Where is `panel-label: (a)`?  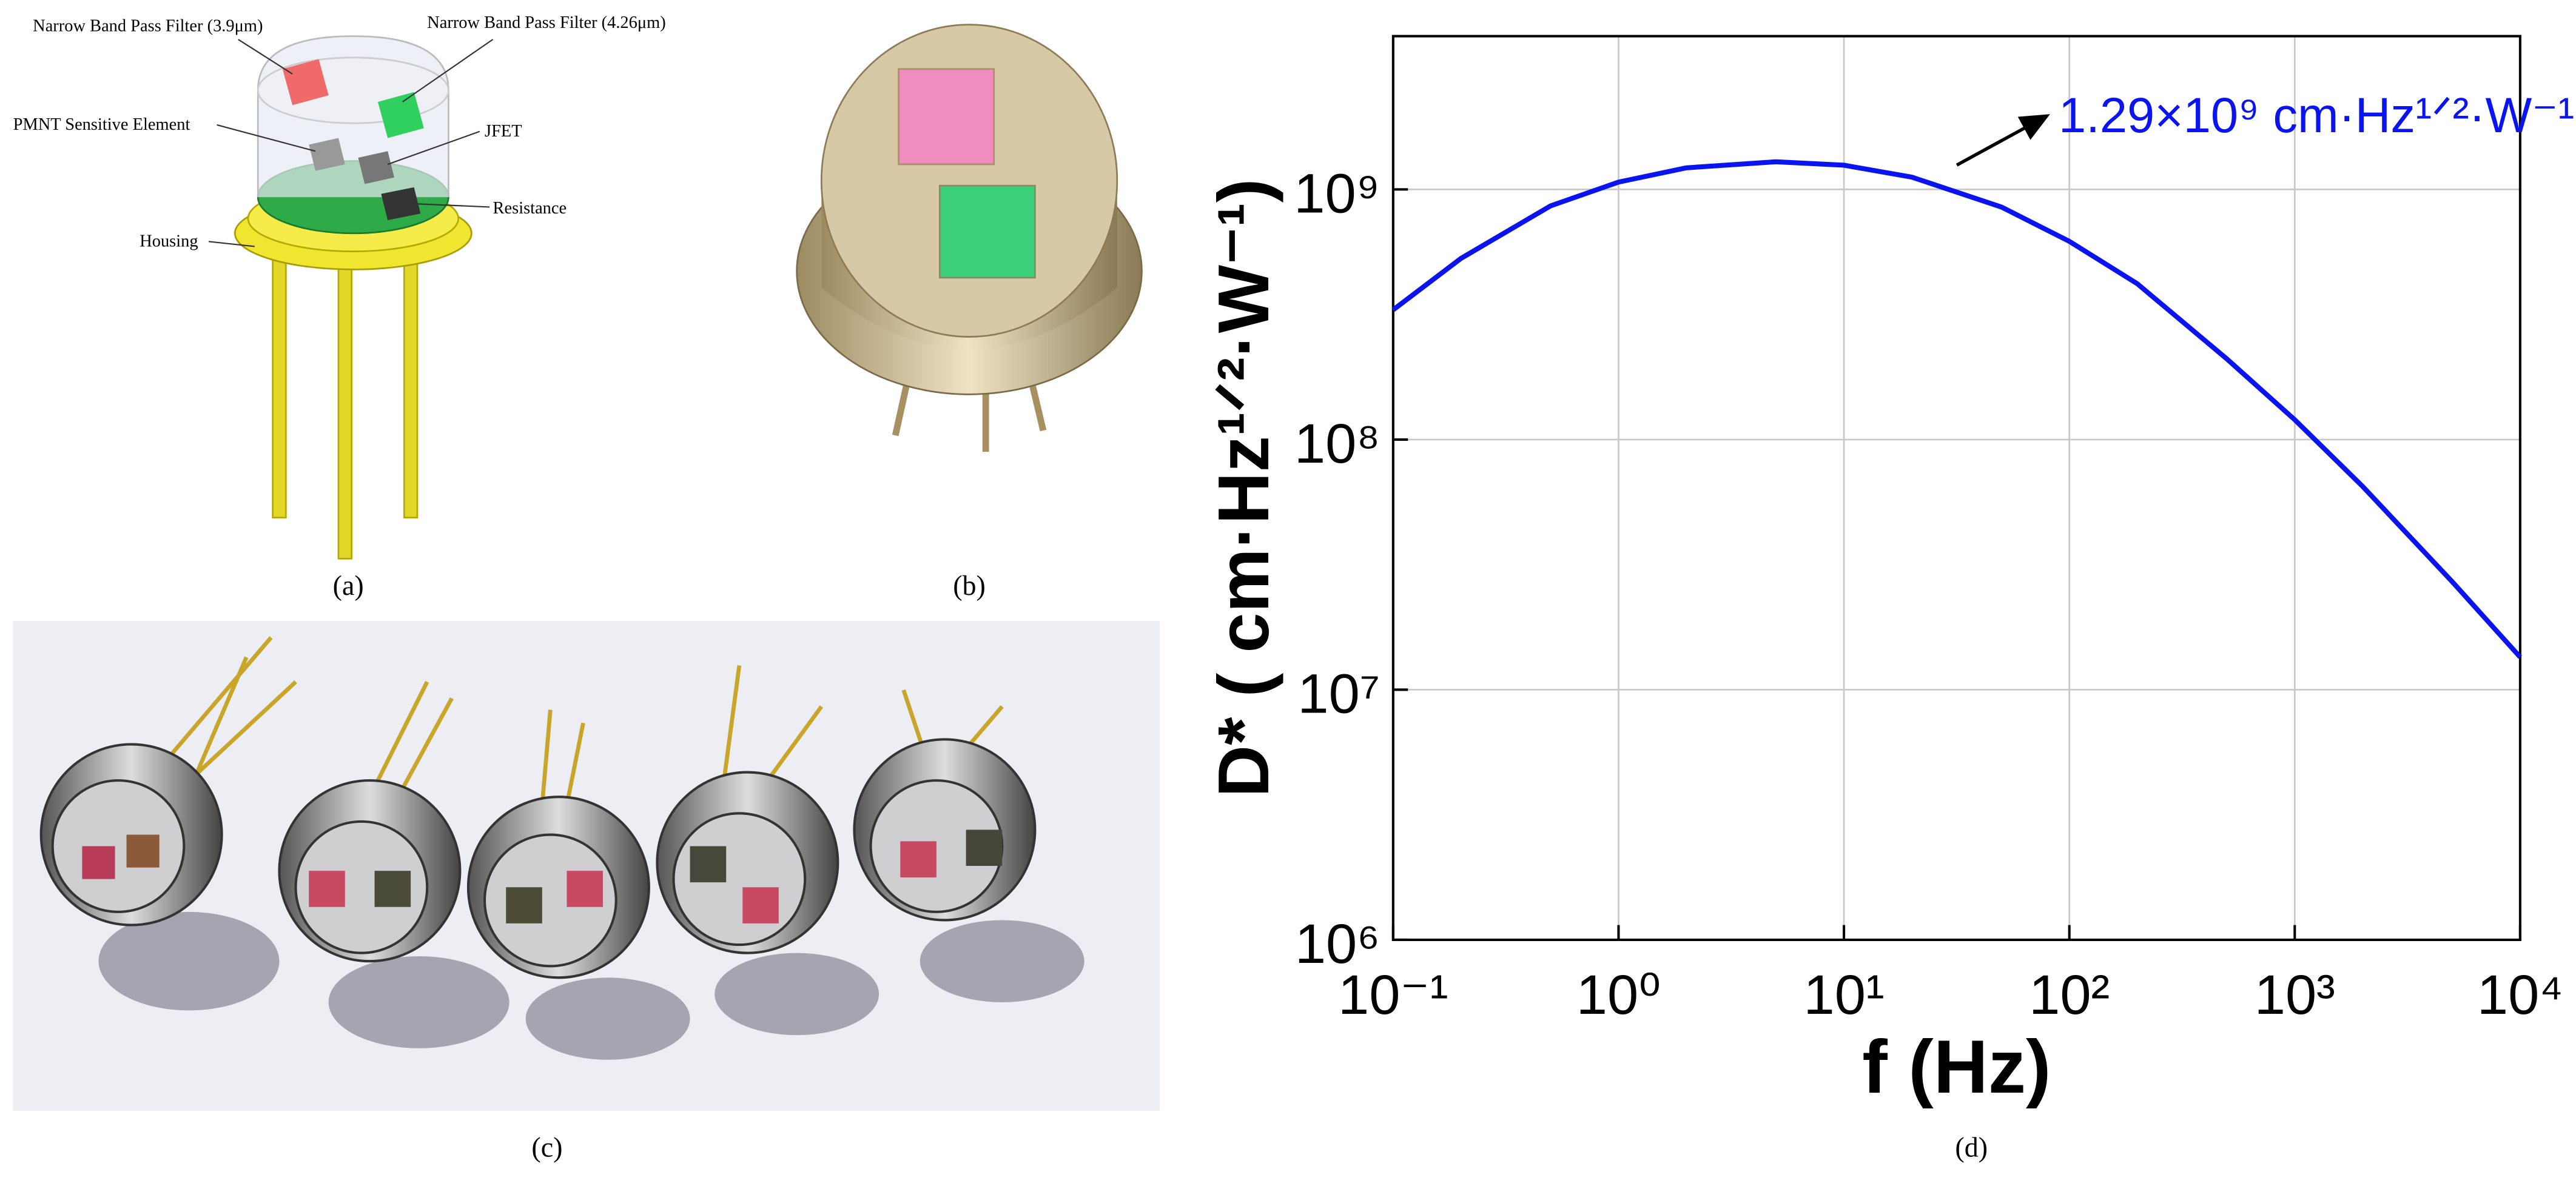
panel-label: (a) is located at coordinates (348, 585).